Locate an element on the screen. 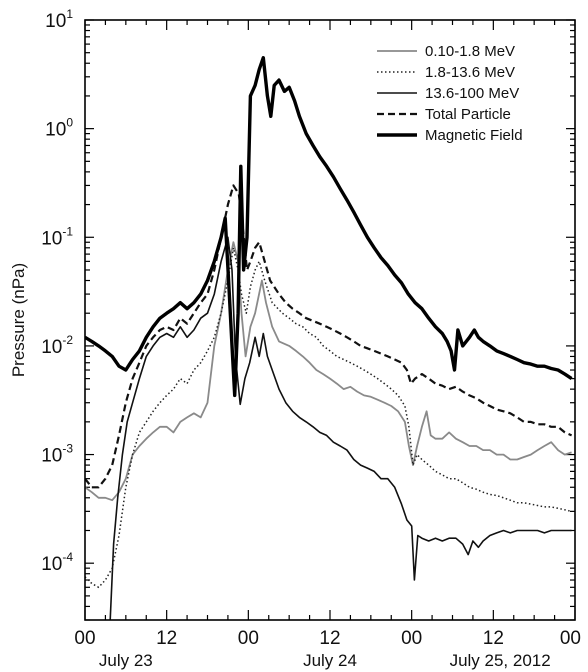 Image resolution: width=588 pixels, height=672 pixels. y-tick-exponent: 0 is located at coordinates (69, 123).